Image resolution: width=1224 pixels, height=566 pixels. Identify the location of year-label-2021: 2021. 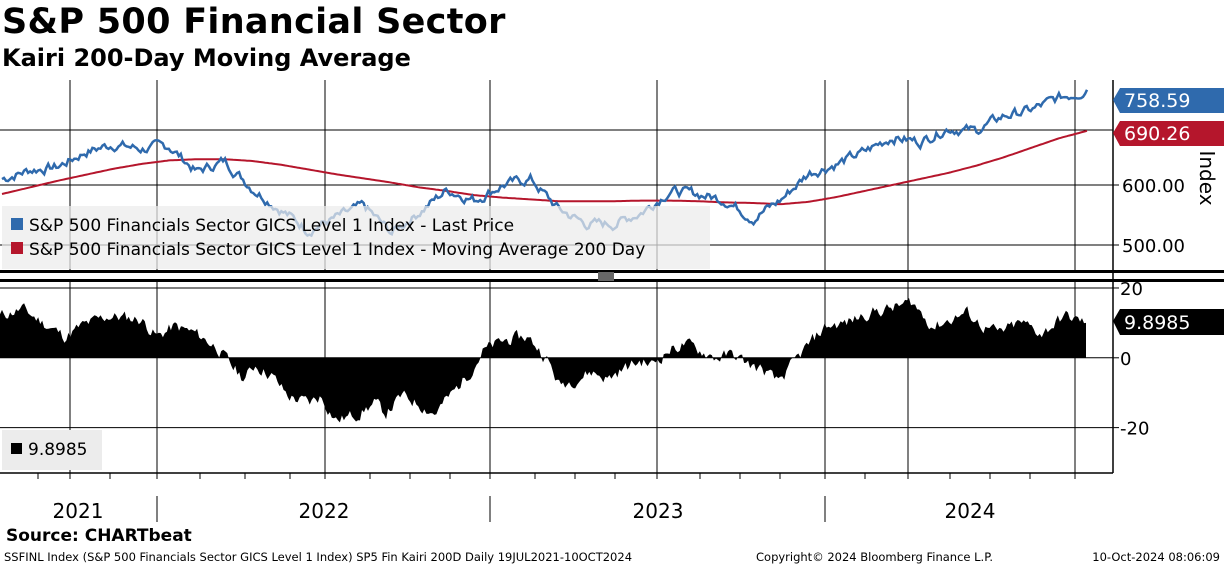
(78, 511).